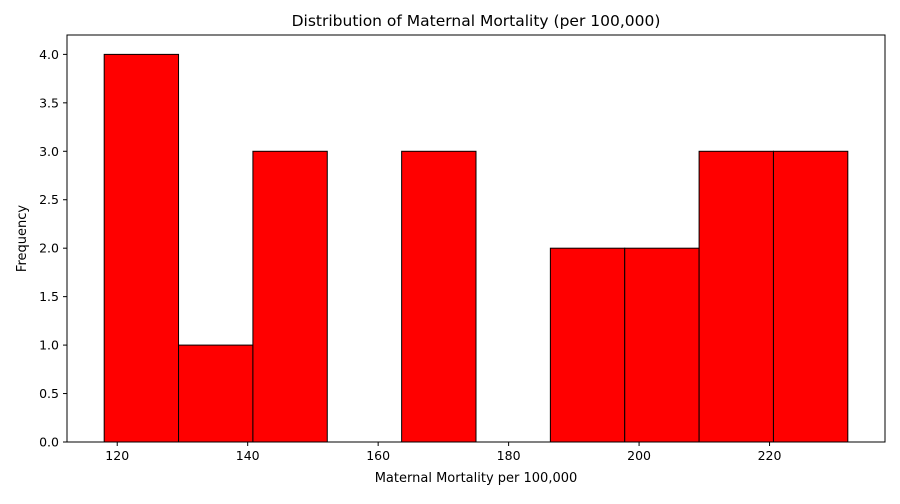  Describe the element at coordinates (378, 455) in the screenshot. I see `x-tick-label: 160` at that location.